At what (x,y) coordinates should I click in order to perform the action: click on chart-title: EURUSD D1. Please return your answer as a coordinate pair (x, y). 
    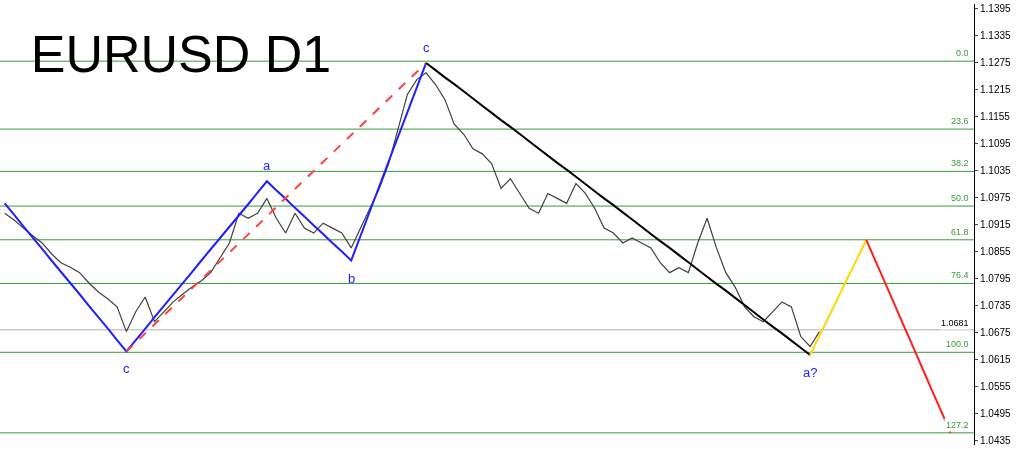
    Looking at the image, I should click on (181, 54).